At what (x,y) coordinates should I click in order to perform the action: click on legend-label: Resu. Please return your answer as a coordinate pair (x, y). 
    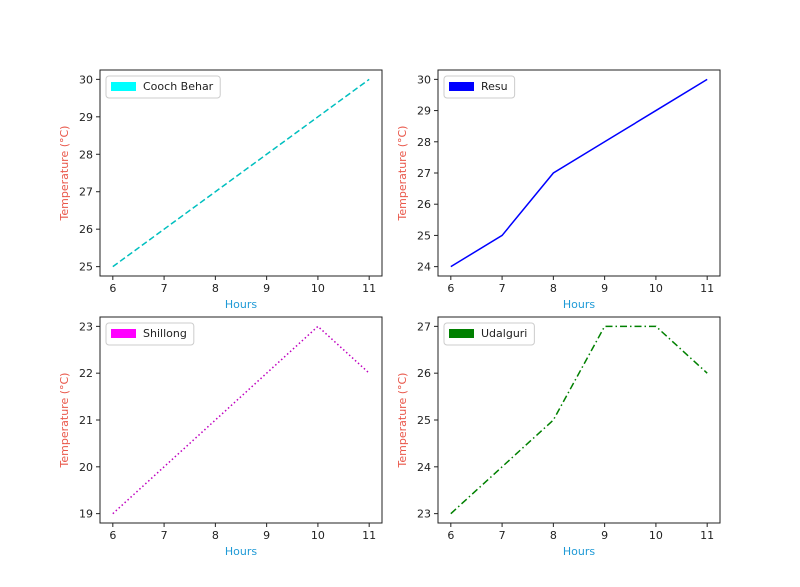
    Looking at the image, I should click on (494, 86).